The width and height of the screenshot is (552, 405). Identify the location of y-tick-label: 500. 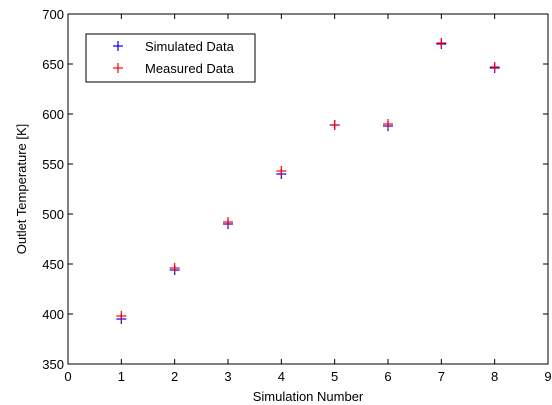
(53, 214).